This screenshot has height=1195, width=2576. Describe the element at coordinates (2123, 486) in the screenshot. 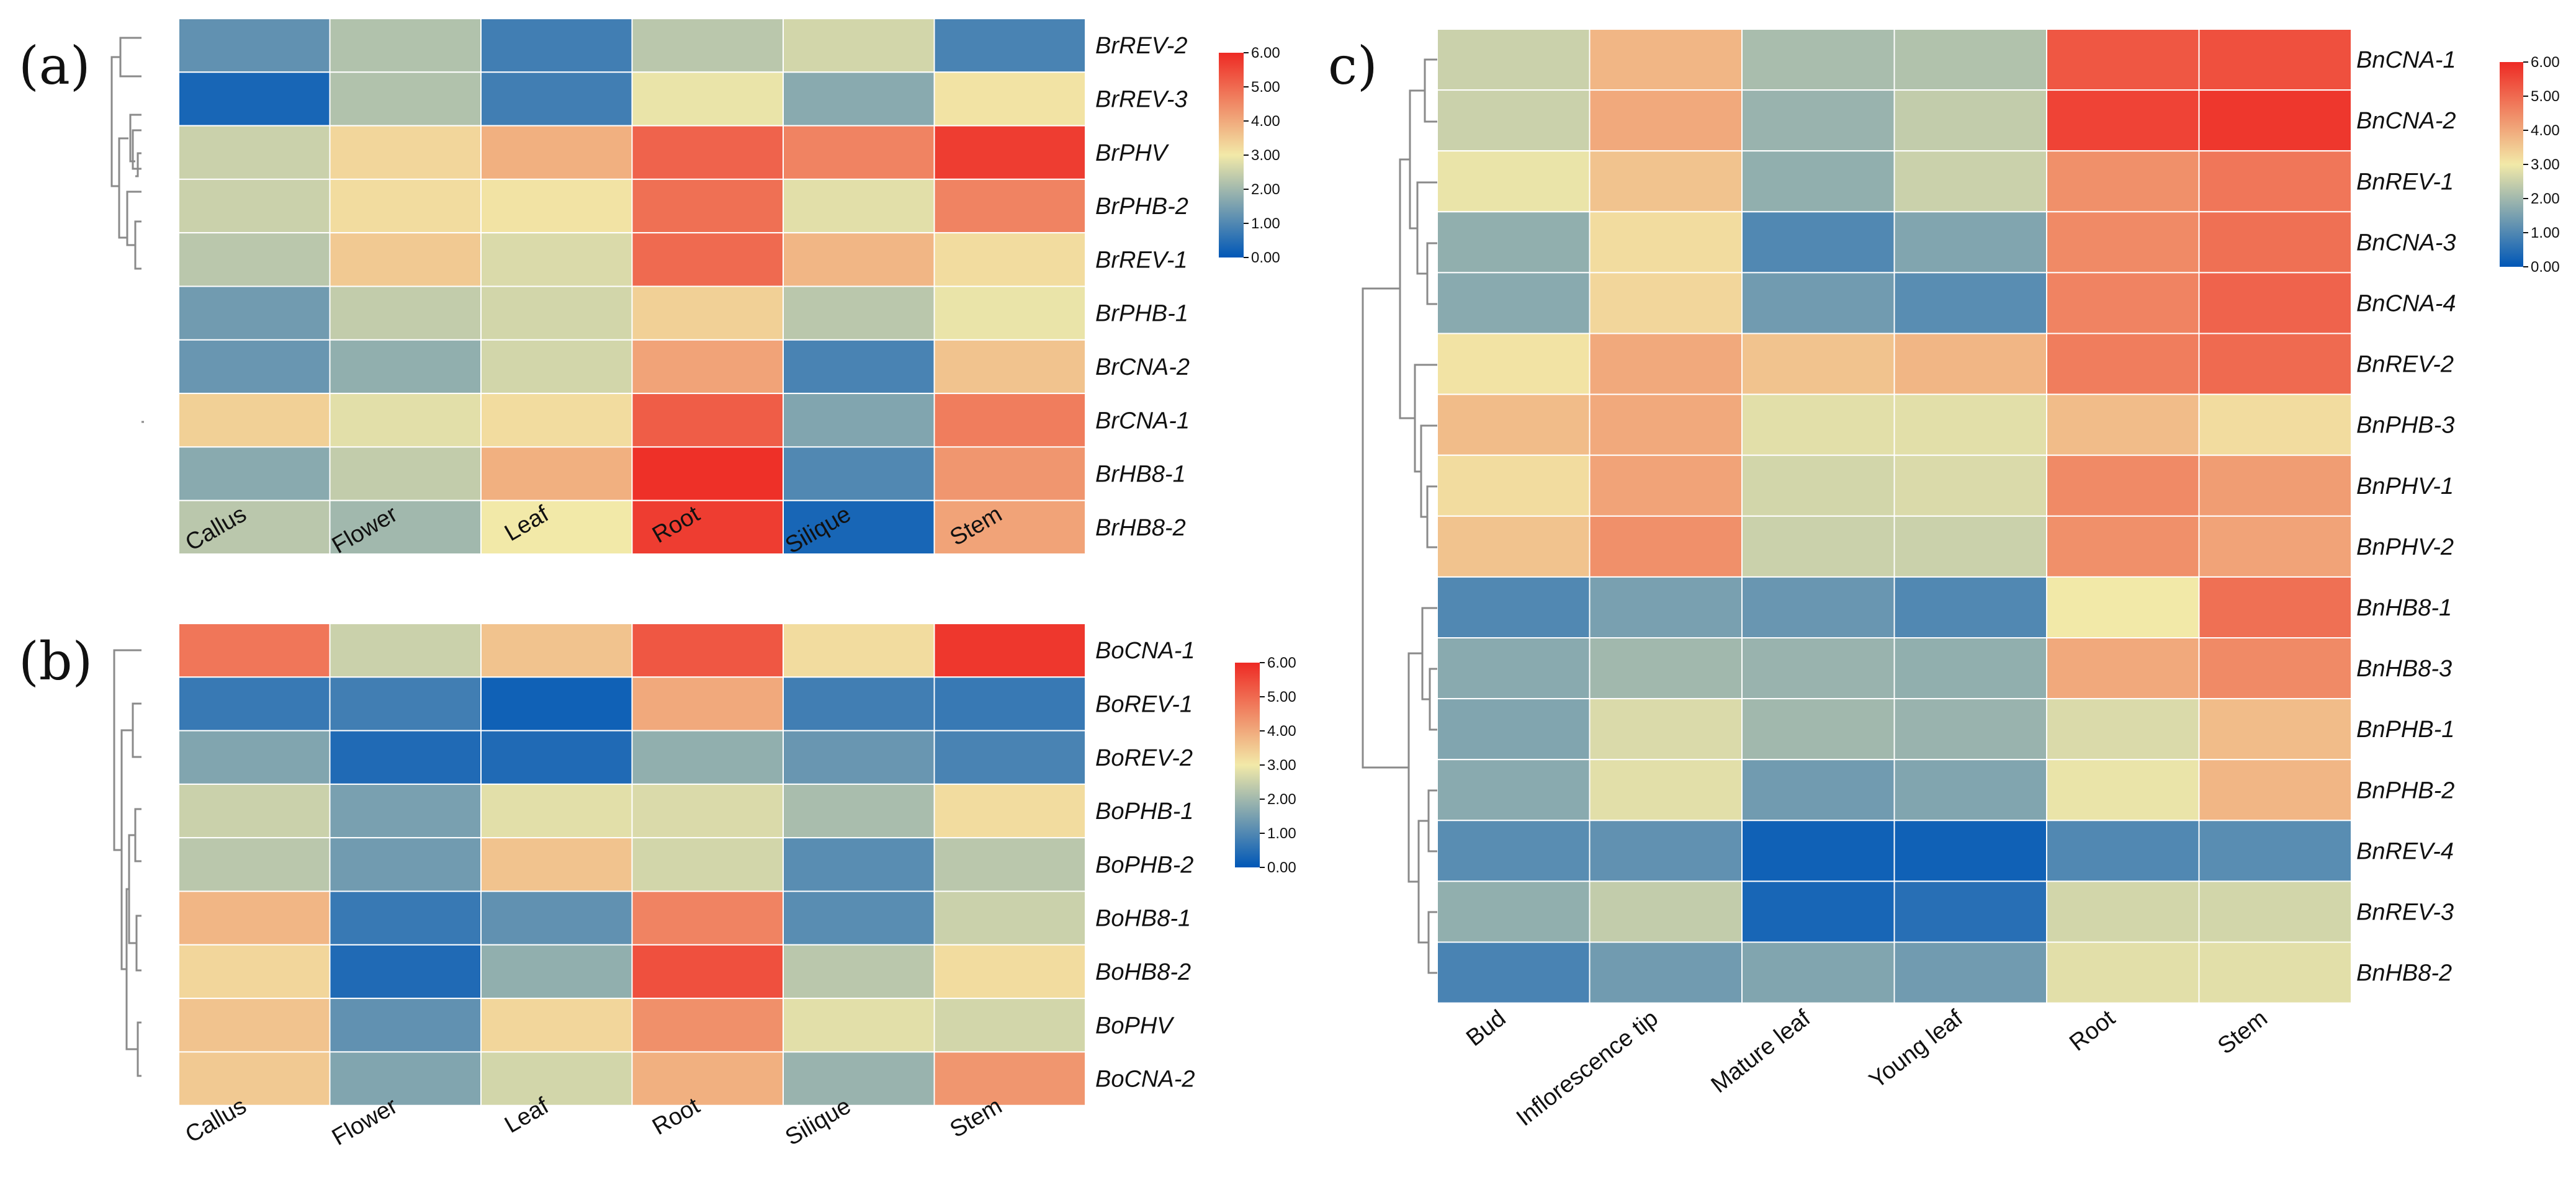

I see `heatmap-cell-BnPHV-1-Root` at that location.